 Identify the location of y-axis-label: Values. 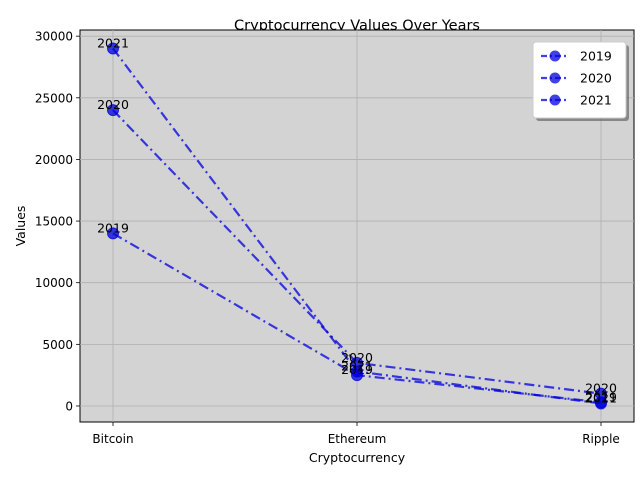
(20, 226).